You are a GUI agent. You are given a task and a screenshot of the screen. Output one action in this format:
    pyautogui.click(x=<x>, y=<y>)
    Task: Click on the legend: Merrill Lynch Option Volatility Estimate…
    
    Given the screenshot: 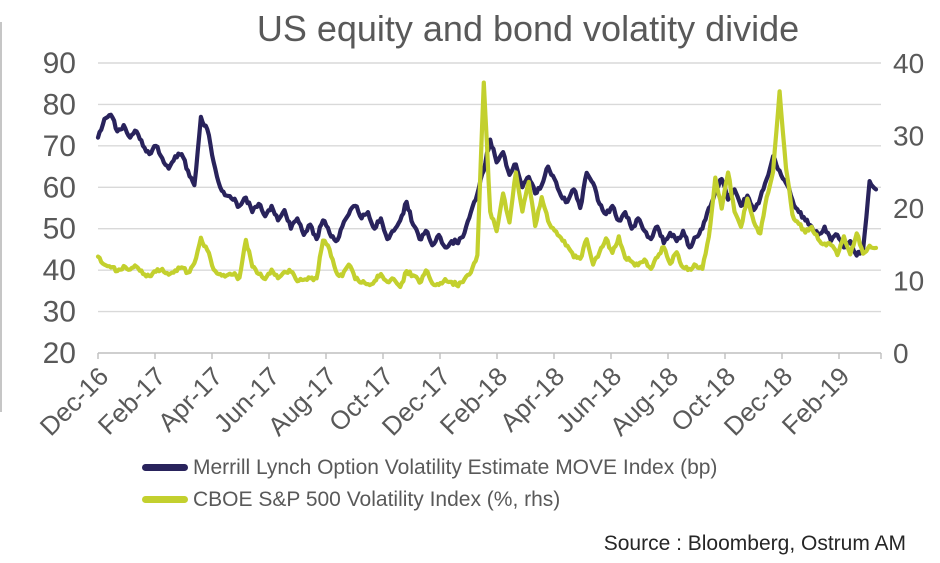 What is the action you would take?
    pyautogui.click(x=429, y=483)
    